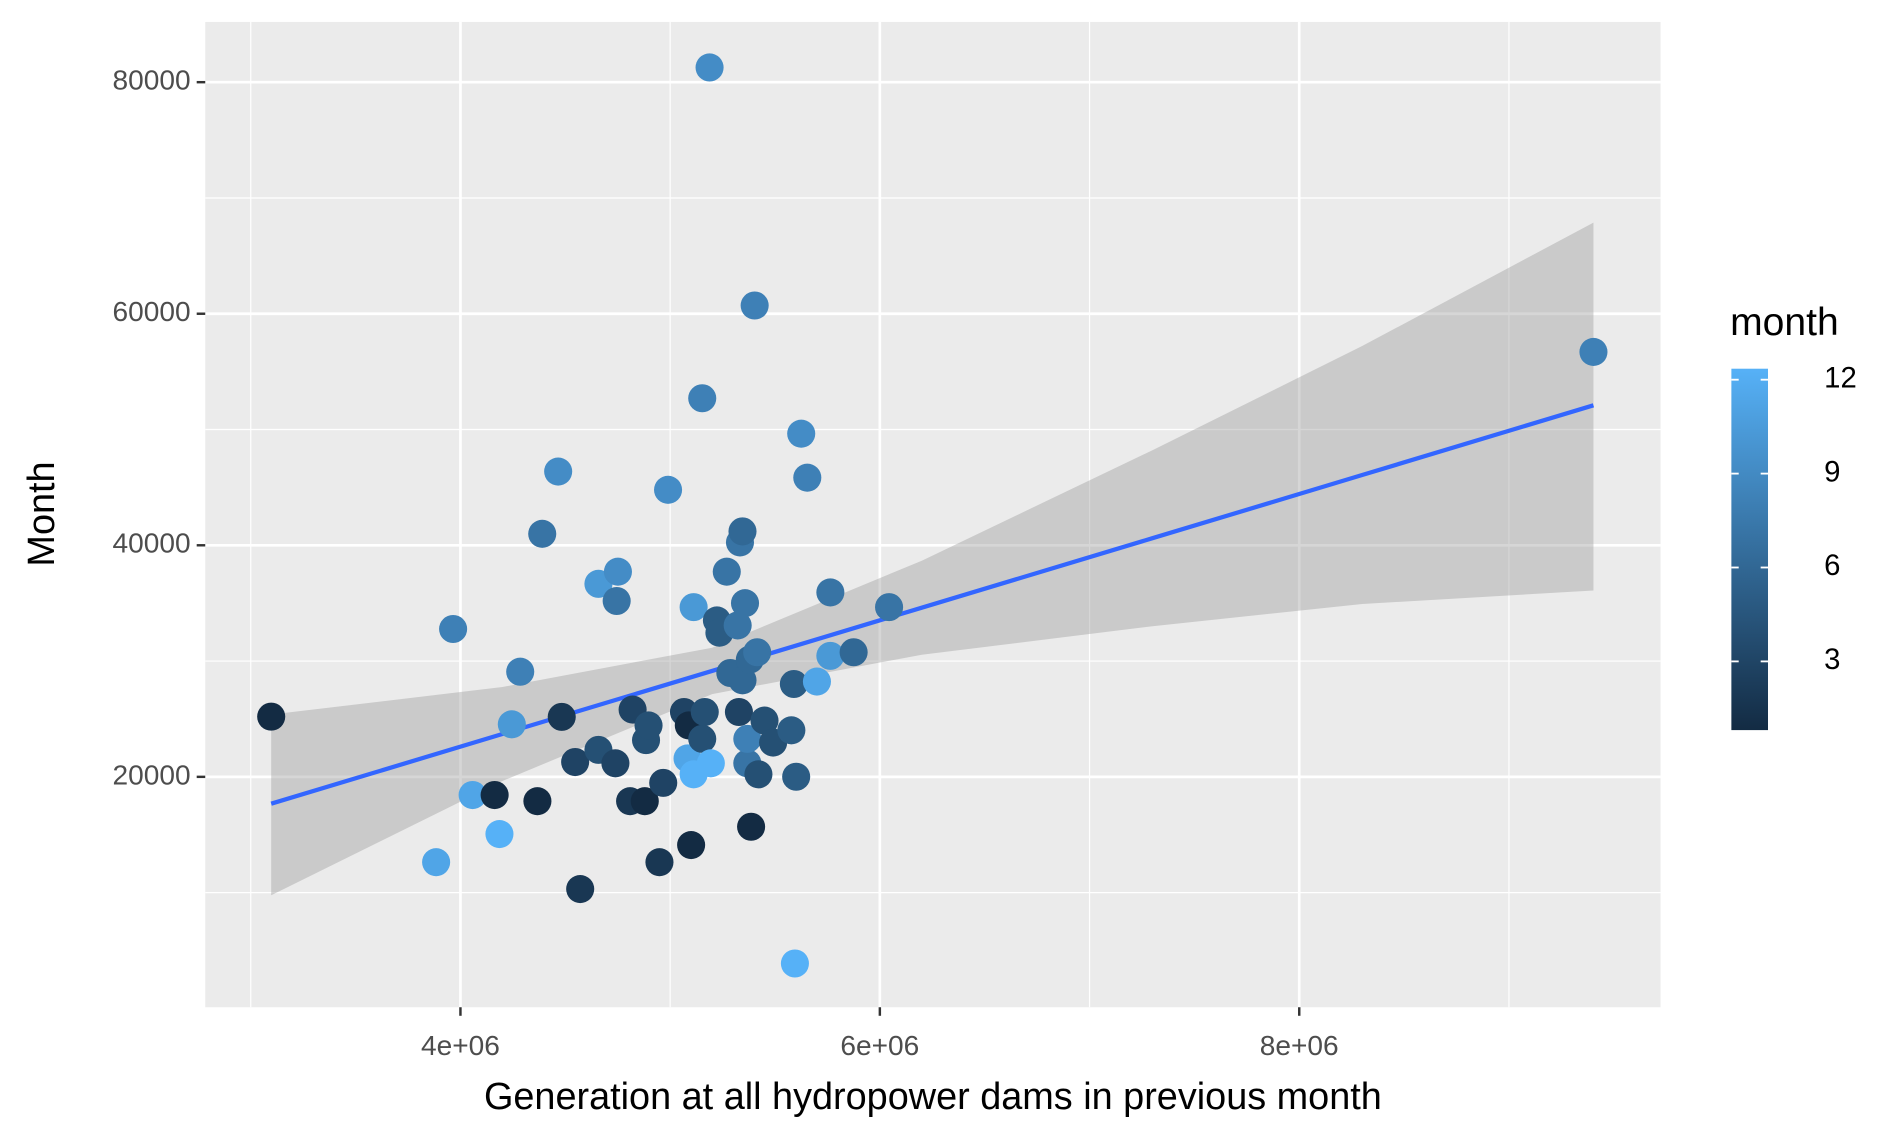 The height and width of the screenshot is (1133, 1889). What do you see at coordinates (1832, 659) in the screenshot?
I see `colorbar-label: 3` at bounding box center [1832, 659].